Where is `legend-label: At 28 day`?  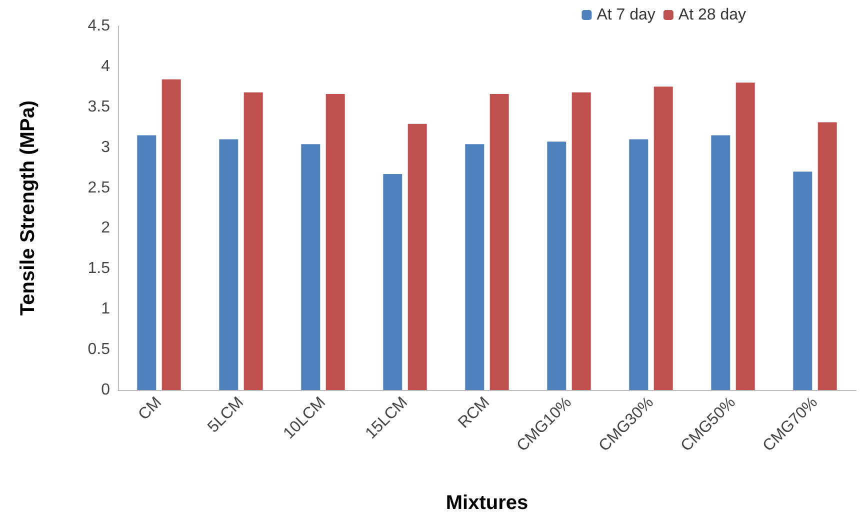 legend-label: At 28 day is located at coordinates (712, 15).